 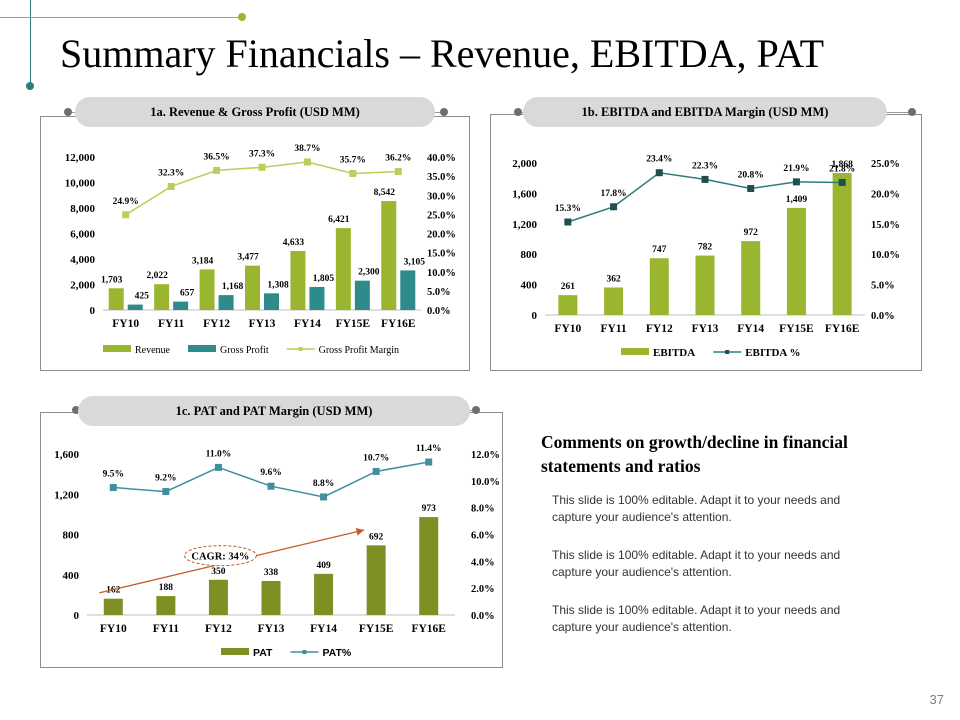 What do you see at coordinates (30, 42) in the screenshot?
I see `decorative-vertical-line` at bounding box center [30, 42].